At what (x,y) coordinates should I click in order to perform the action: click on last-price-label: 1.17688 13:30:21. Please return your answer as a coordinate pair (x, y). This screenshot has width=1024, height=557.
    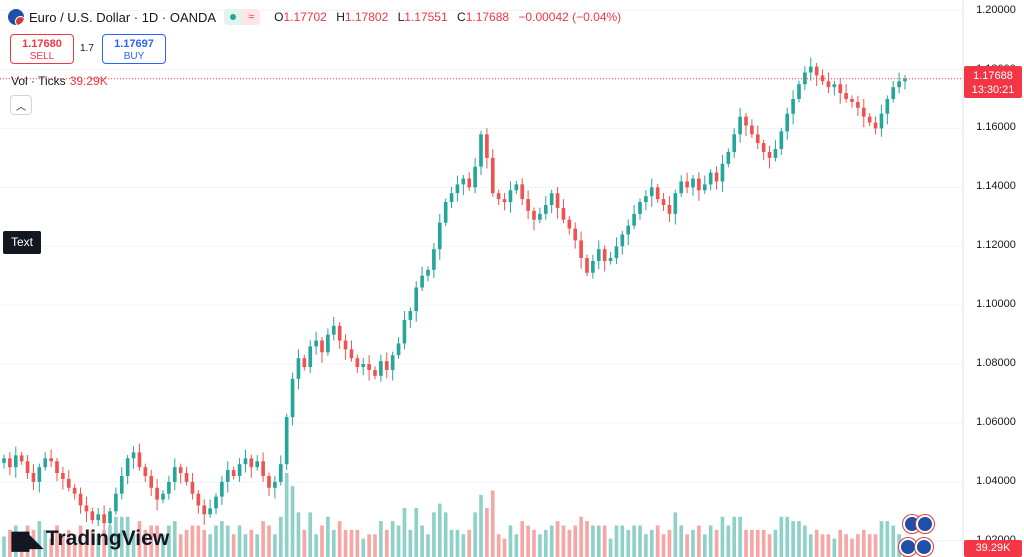
    Looking at the image, I should click on (993, 82).